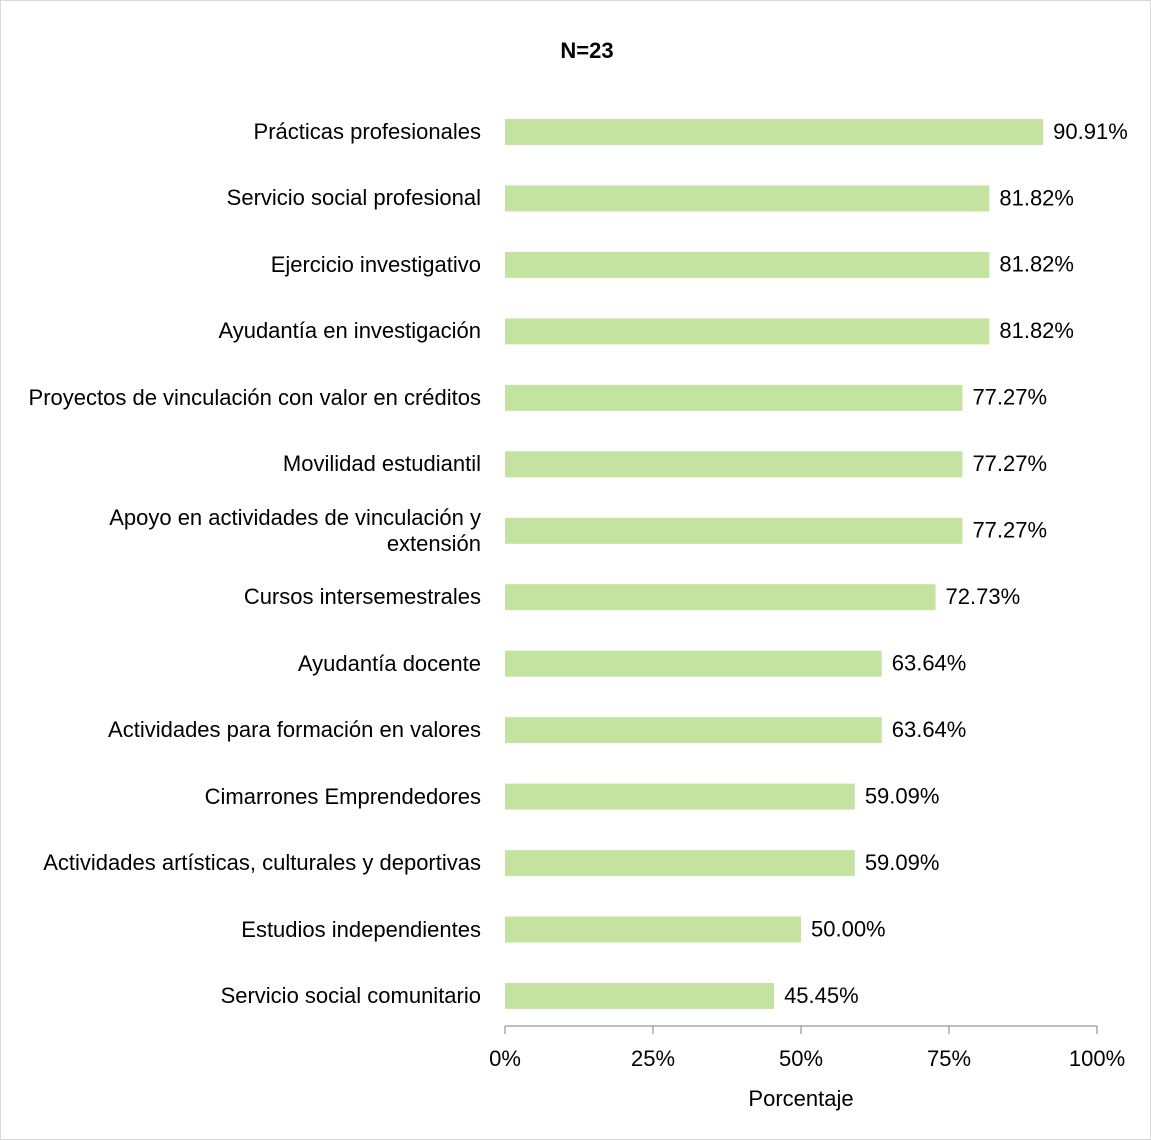  Describe the element at coordinates (1090, 131) in the screenshot. I see `value-label: 90.91%` at that location.